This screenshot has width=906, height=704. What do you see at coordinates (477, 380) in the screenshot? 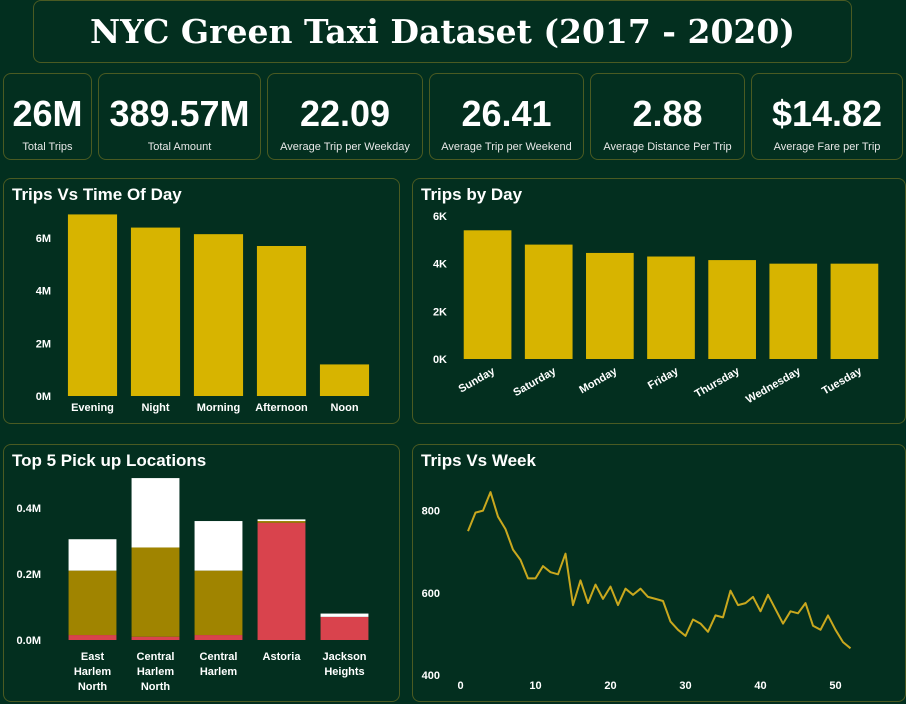
I see `x-tick-label: Sunday` at bounding box center [477, 380].